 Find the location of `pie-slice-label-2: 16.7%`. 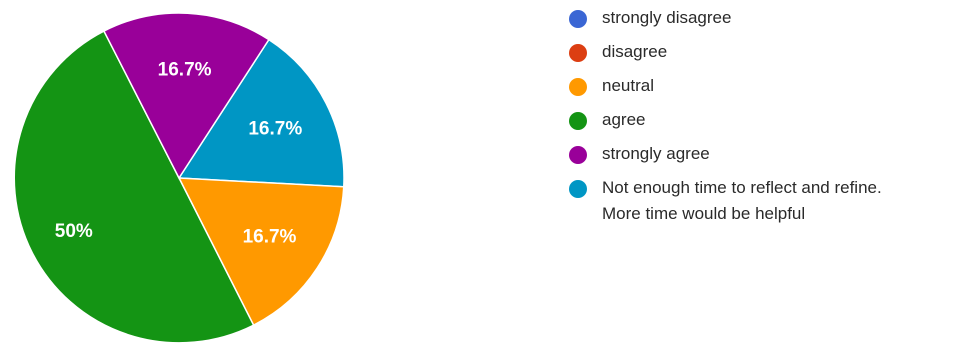

pie-slice-label-2: 16.7% is located at coordinates (270, 237).